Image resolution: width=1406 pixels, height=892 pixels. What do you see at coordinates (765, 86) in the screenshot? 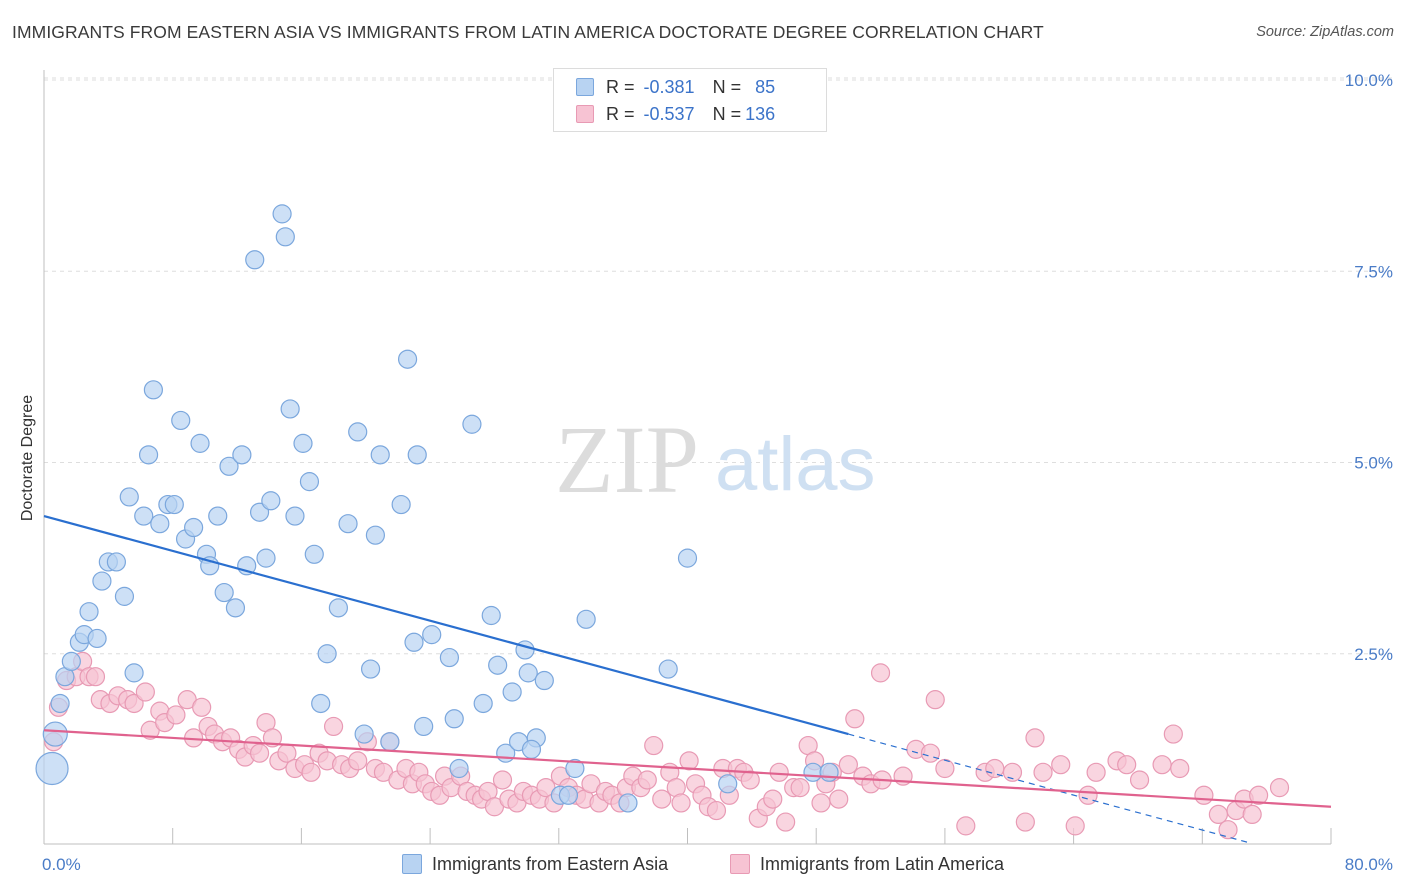
I see `n-value: 85` at bounding box center [765, 86].